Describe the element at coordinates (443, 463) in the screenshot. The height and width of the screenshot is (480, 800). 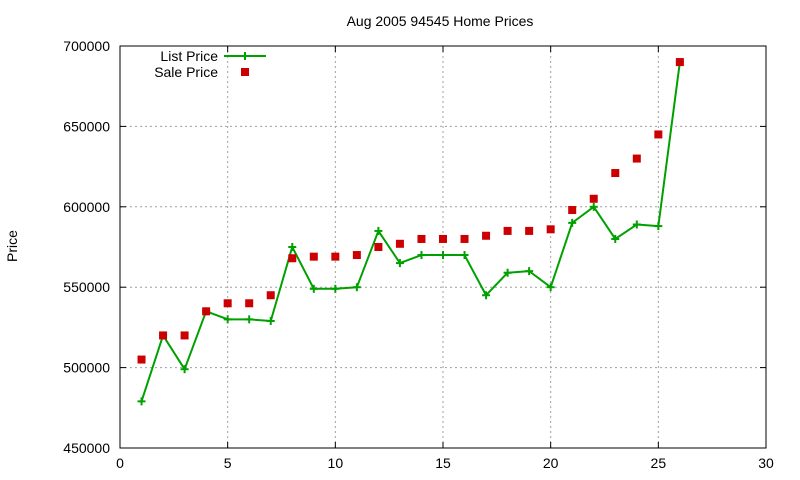
I see `x-tick-label: 15` at that location.